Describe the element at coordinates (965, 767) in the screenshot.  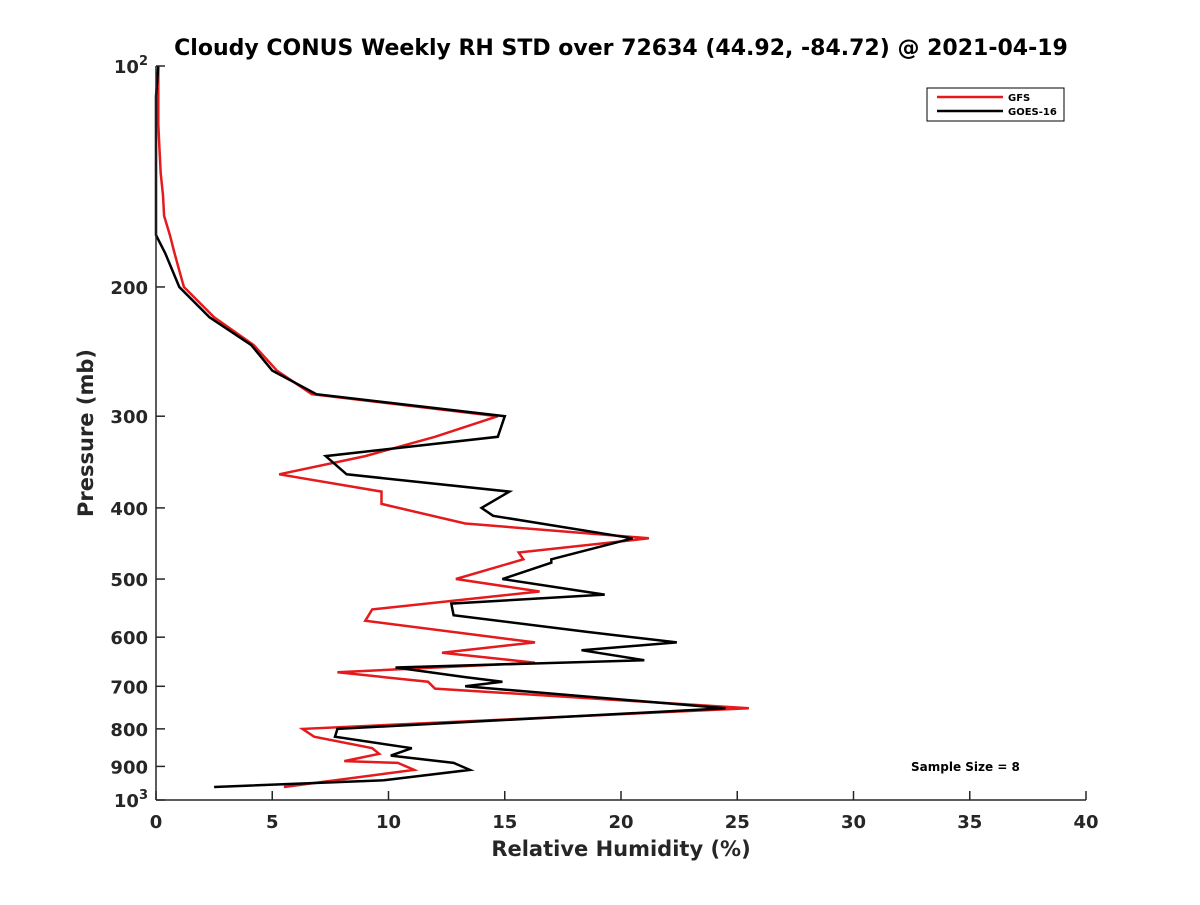
I see `sample-size-annotation: Sample Size = 8` at that location.